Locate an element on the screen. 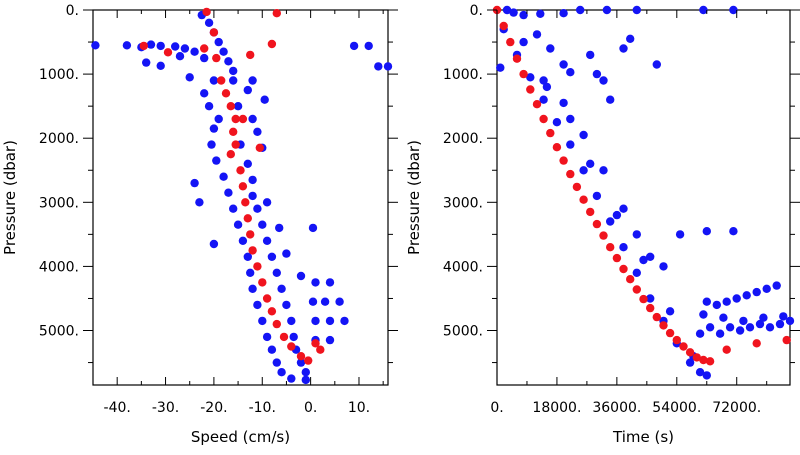 This screenshot has width=800, height=455. x-tick-label: 54000. is located at coordinates (676, 408).